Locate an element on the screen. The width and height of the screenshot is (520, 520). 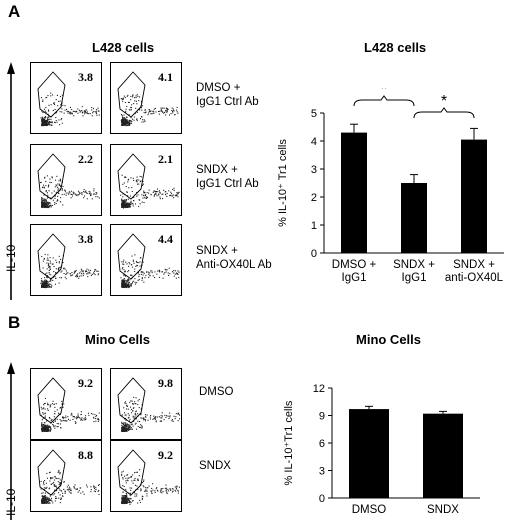
flow-plot: 4.4 is located at coordinates (146, 260).